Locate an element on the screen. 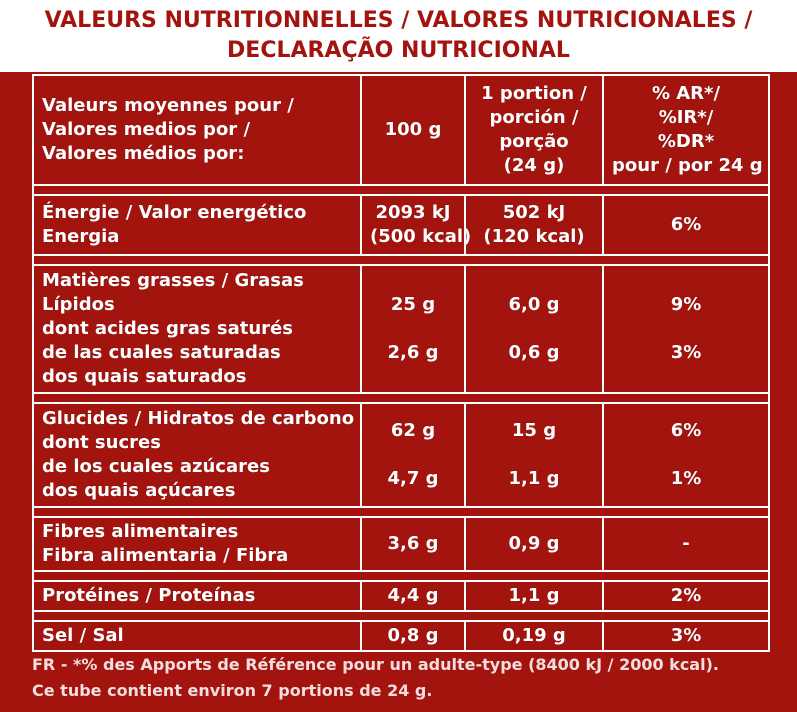  value-line: 0,6 g is located at coordinates (534, 352).